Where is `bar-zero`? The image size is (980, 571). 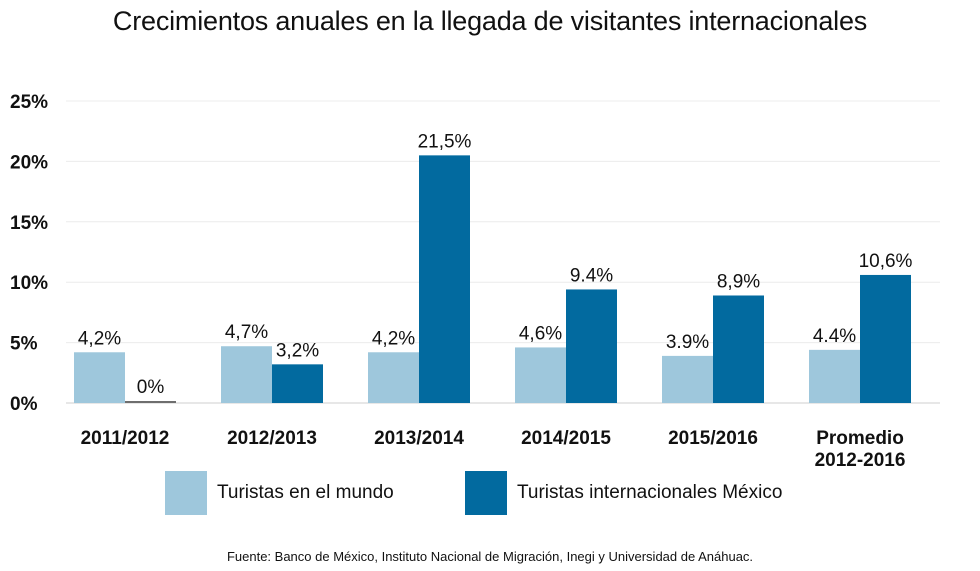
bar-zero is located at coordinates (150, 402).